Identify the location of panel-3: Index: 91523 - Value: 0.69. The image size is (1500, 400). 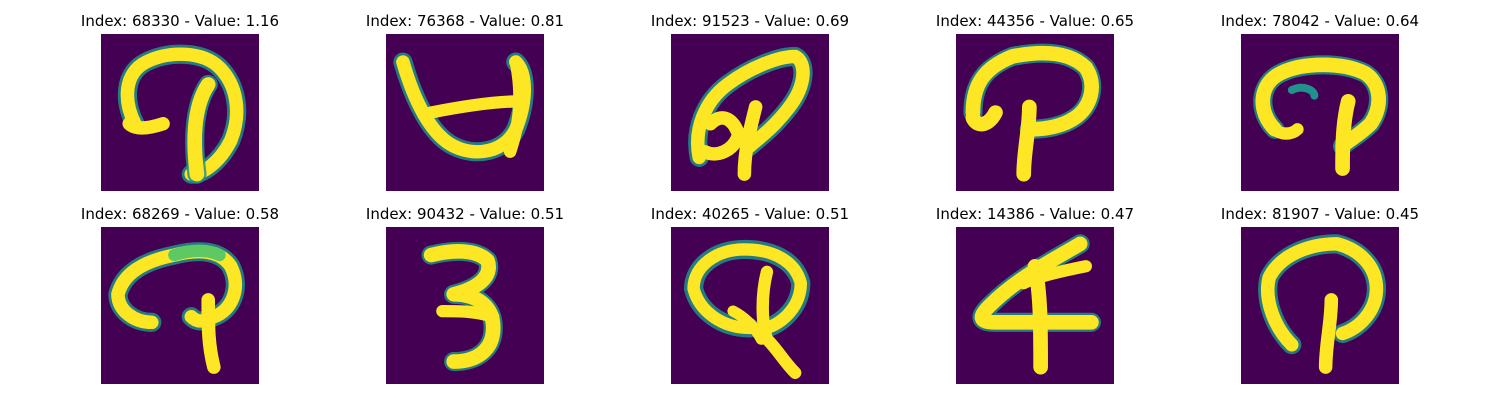
(750, 101).